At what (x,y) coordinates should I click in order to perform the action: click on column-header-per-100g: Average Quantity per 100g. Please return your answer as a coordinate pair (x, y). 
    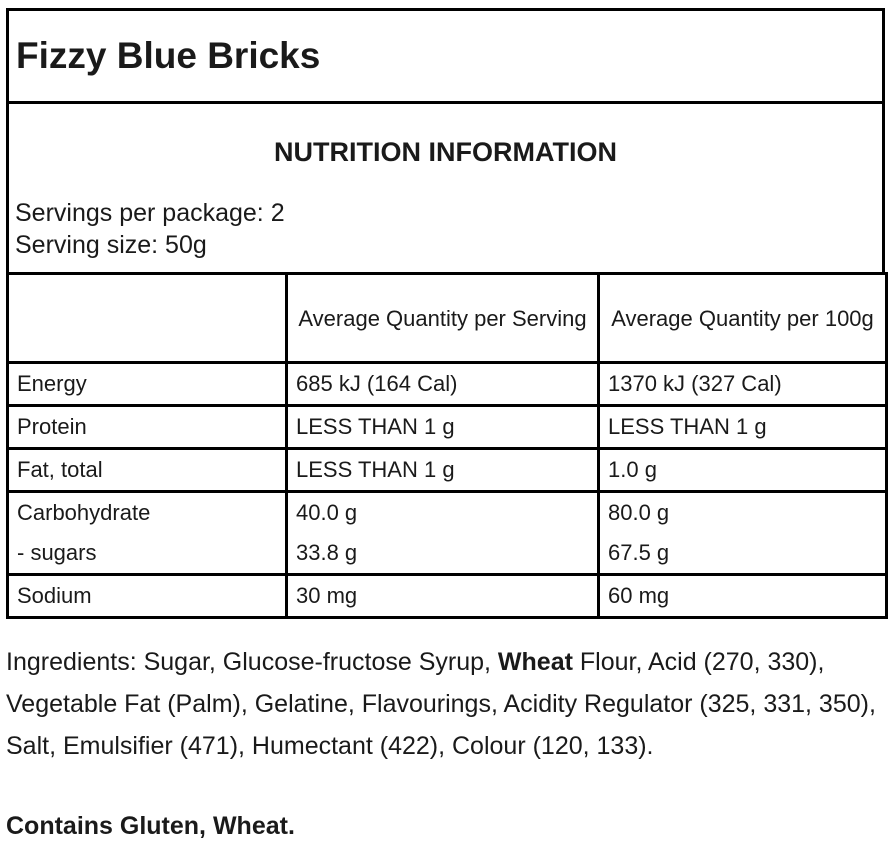
    Looking at the image, I should click on (742, 318).